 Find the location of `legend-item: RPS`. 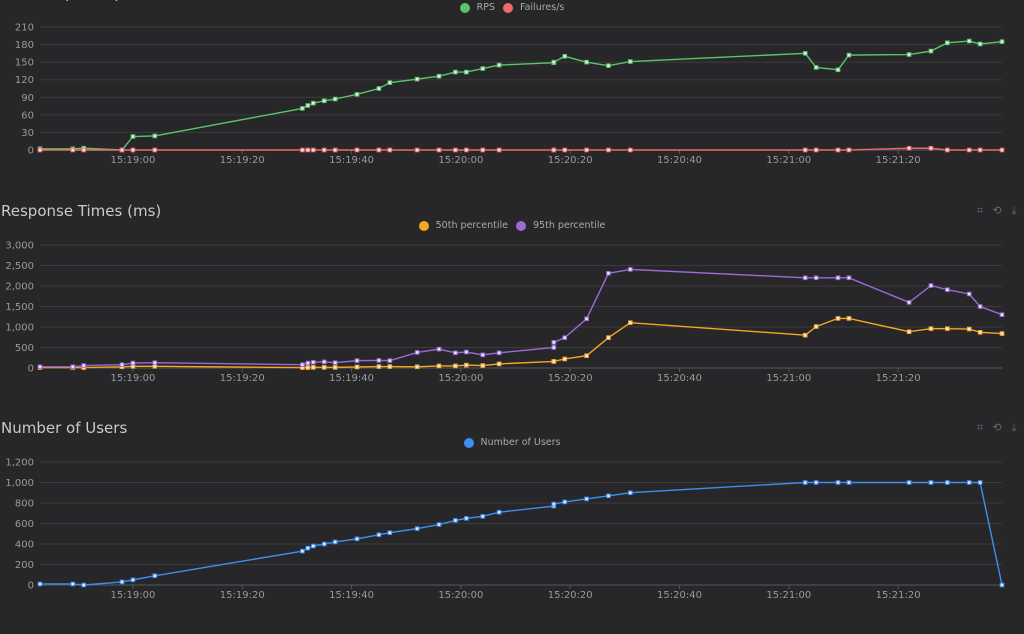

legend-item: RPS is located at coordinates (477, 7).